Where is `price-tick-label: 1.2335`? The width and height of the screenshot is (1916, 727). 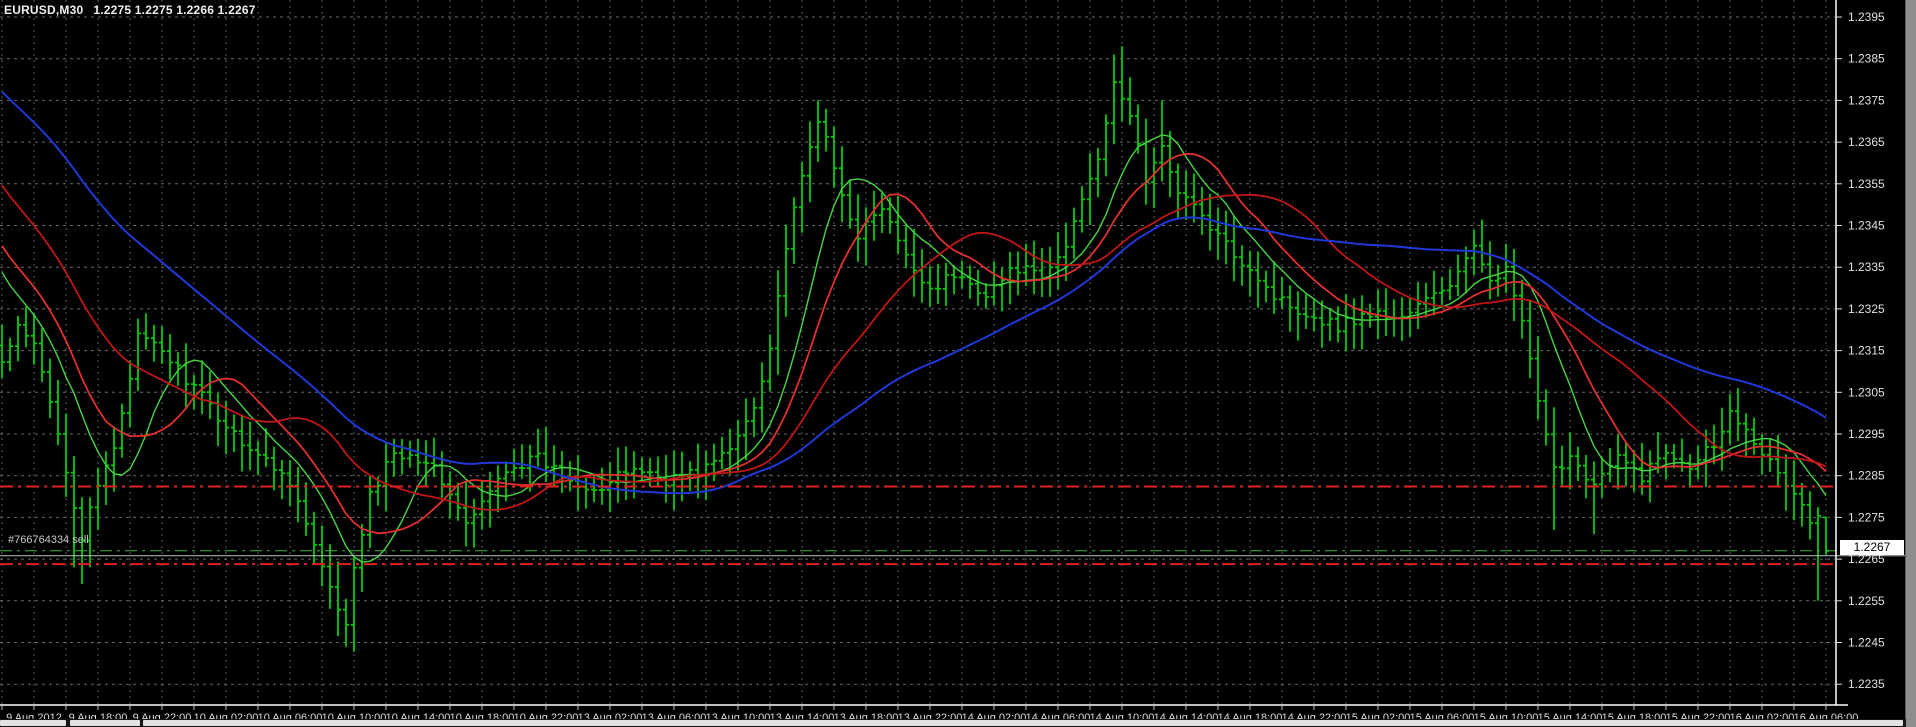
price-tick-label: 1.2335 is located at coordinates (1866, 267).